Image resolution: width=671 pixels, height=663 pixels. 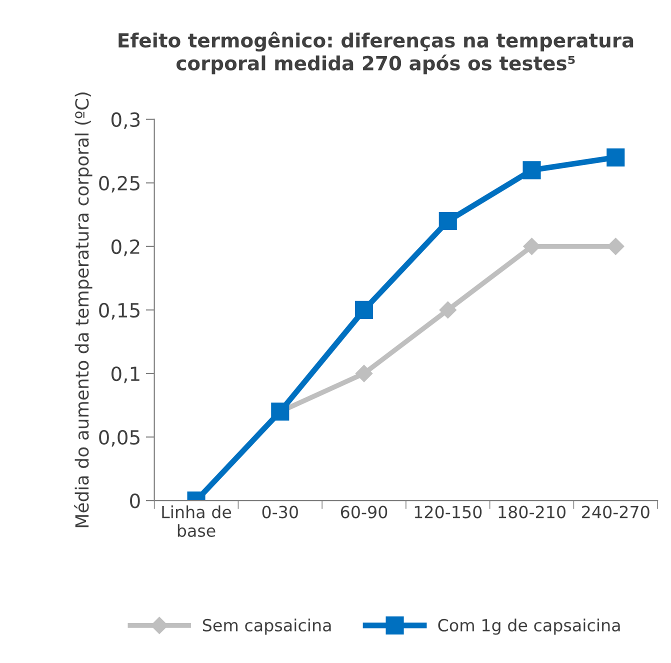 I want to click on y-tick-label: 0,3, so click(x=125, y=120).